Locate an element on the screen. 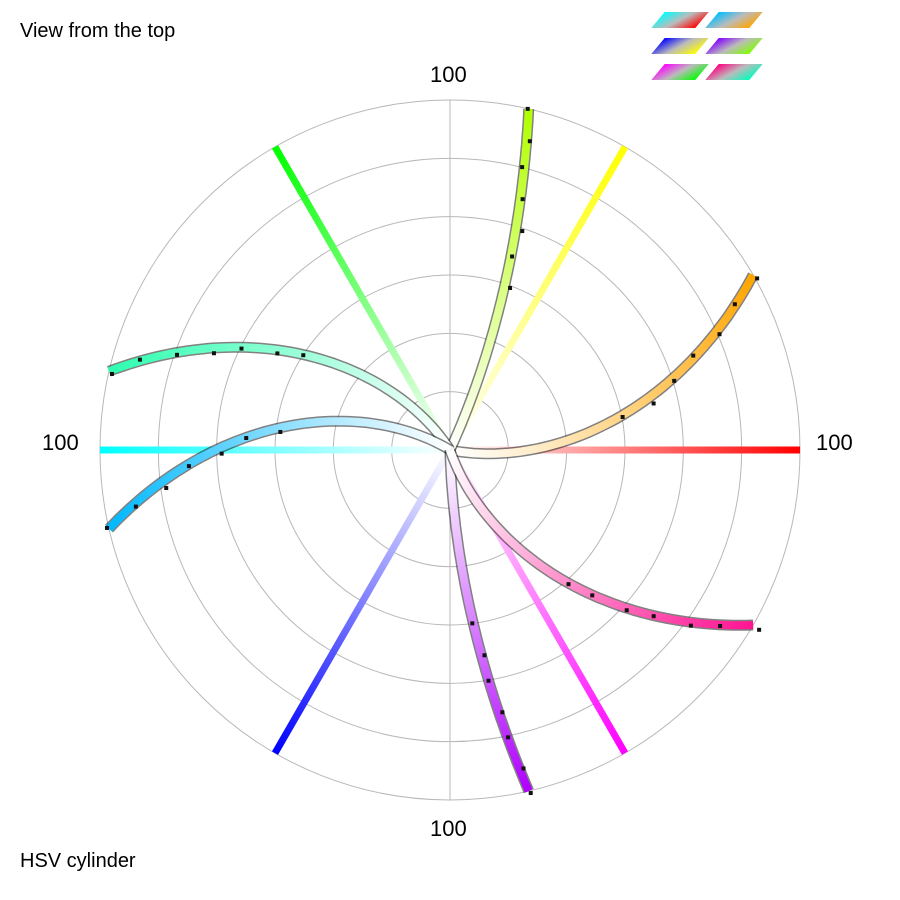 Image resolution: width=900 pixels, height=900 pixels. r-tick-label-bottom: 100 is located at coordinates (448, 828).